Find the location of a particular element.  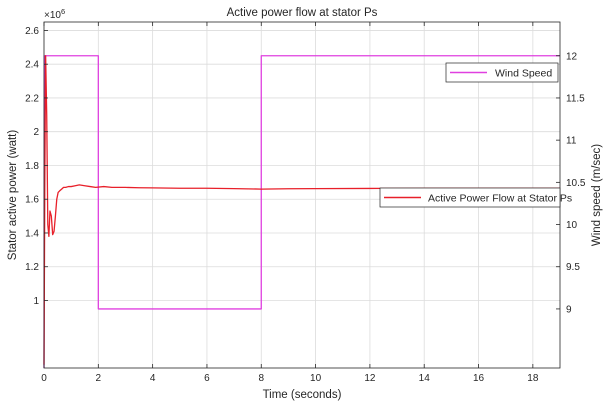

legend-active-power: Active Power Flow at Stator Ps is located at coordinates (475, 197).